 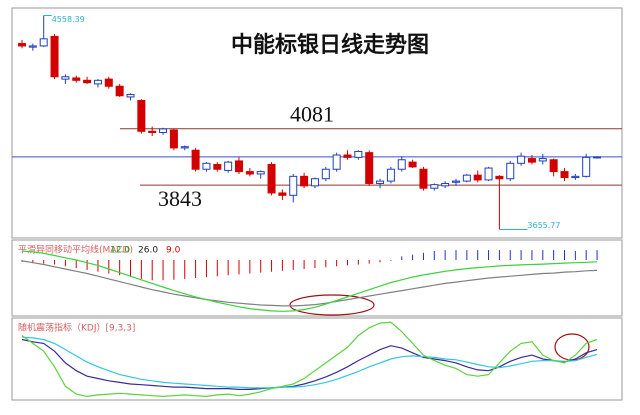 I want to click on chart-title: 中能标银日线走势图, so click(x=330, y=45).